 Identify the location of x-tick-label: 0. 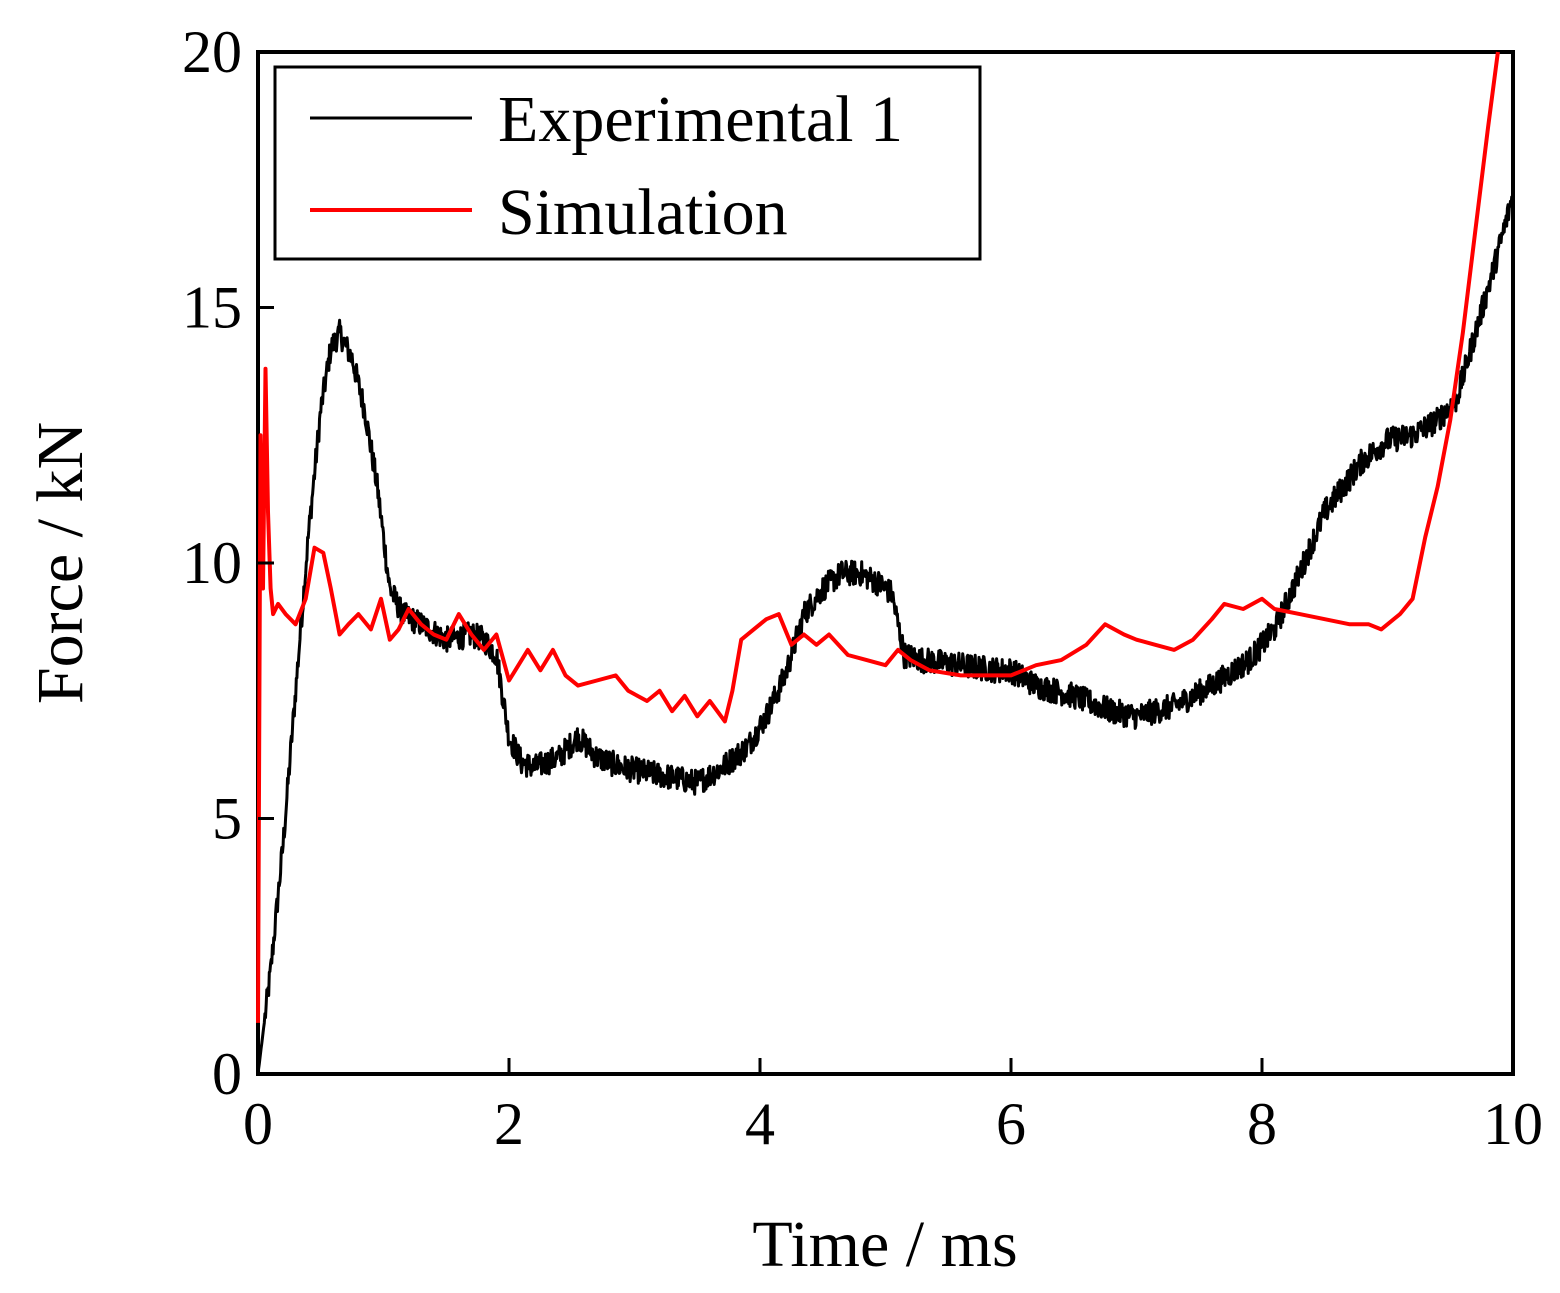
(258, 1124).